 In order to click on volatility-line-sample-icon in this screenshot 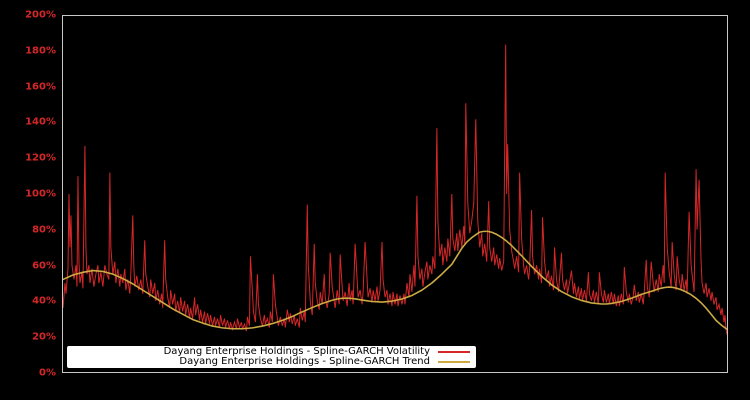, I will do `click(454, 352)`.